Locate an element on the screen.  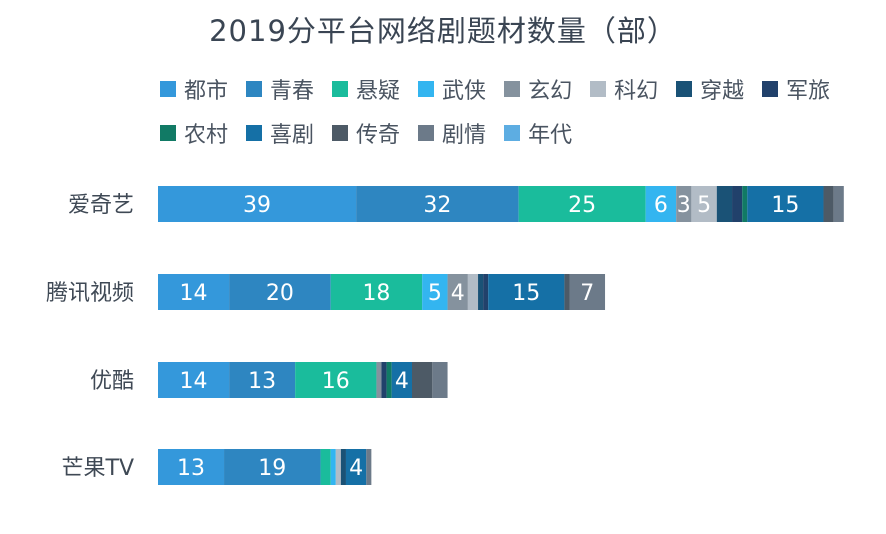
data-label: 20 is located at coordinates (280, 293).